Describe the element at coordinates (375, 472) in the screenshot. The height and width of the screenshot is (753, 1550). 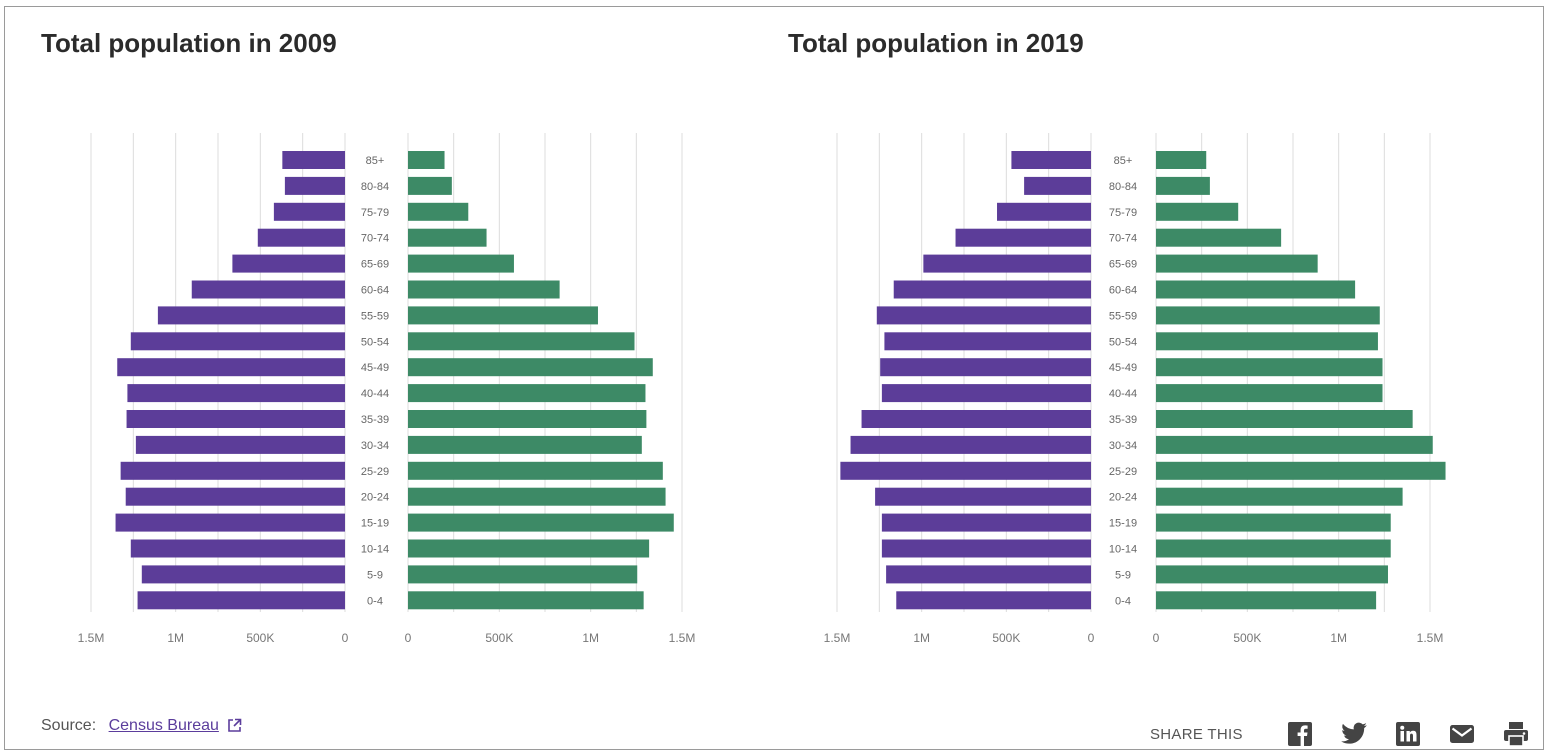
I see `age-label: 25-29` at that location.